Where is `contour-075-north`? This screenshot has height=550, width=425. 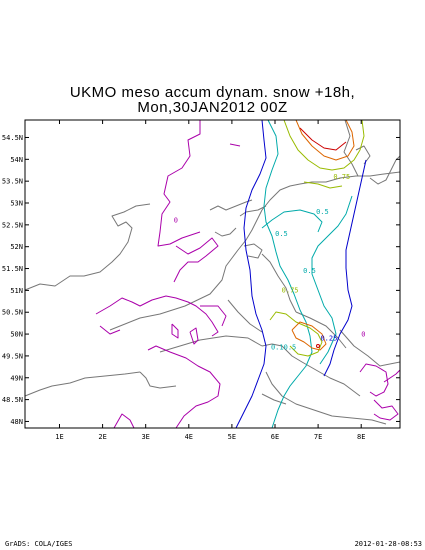
contour-075-north is located at coordinates (324, 145).